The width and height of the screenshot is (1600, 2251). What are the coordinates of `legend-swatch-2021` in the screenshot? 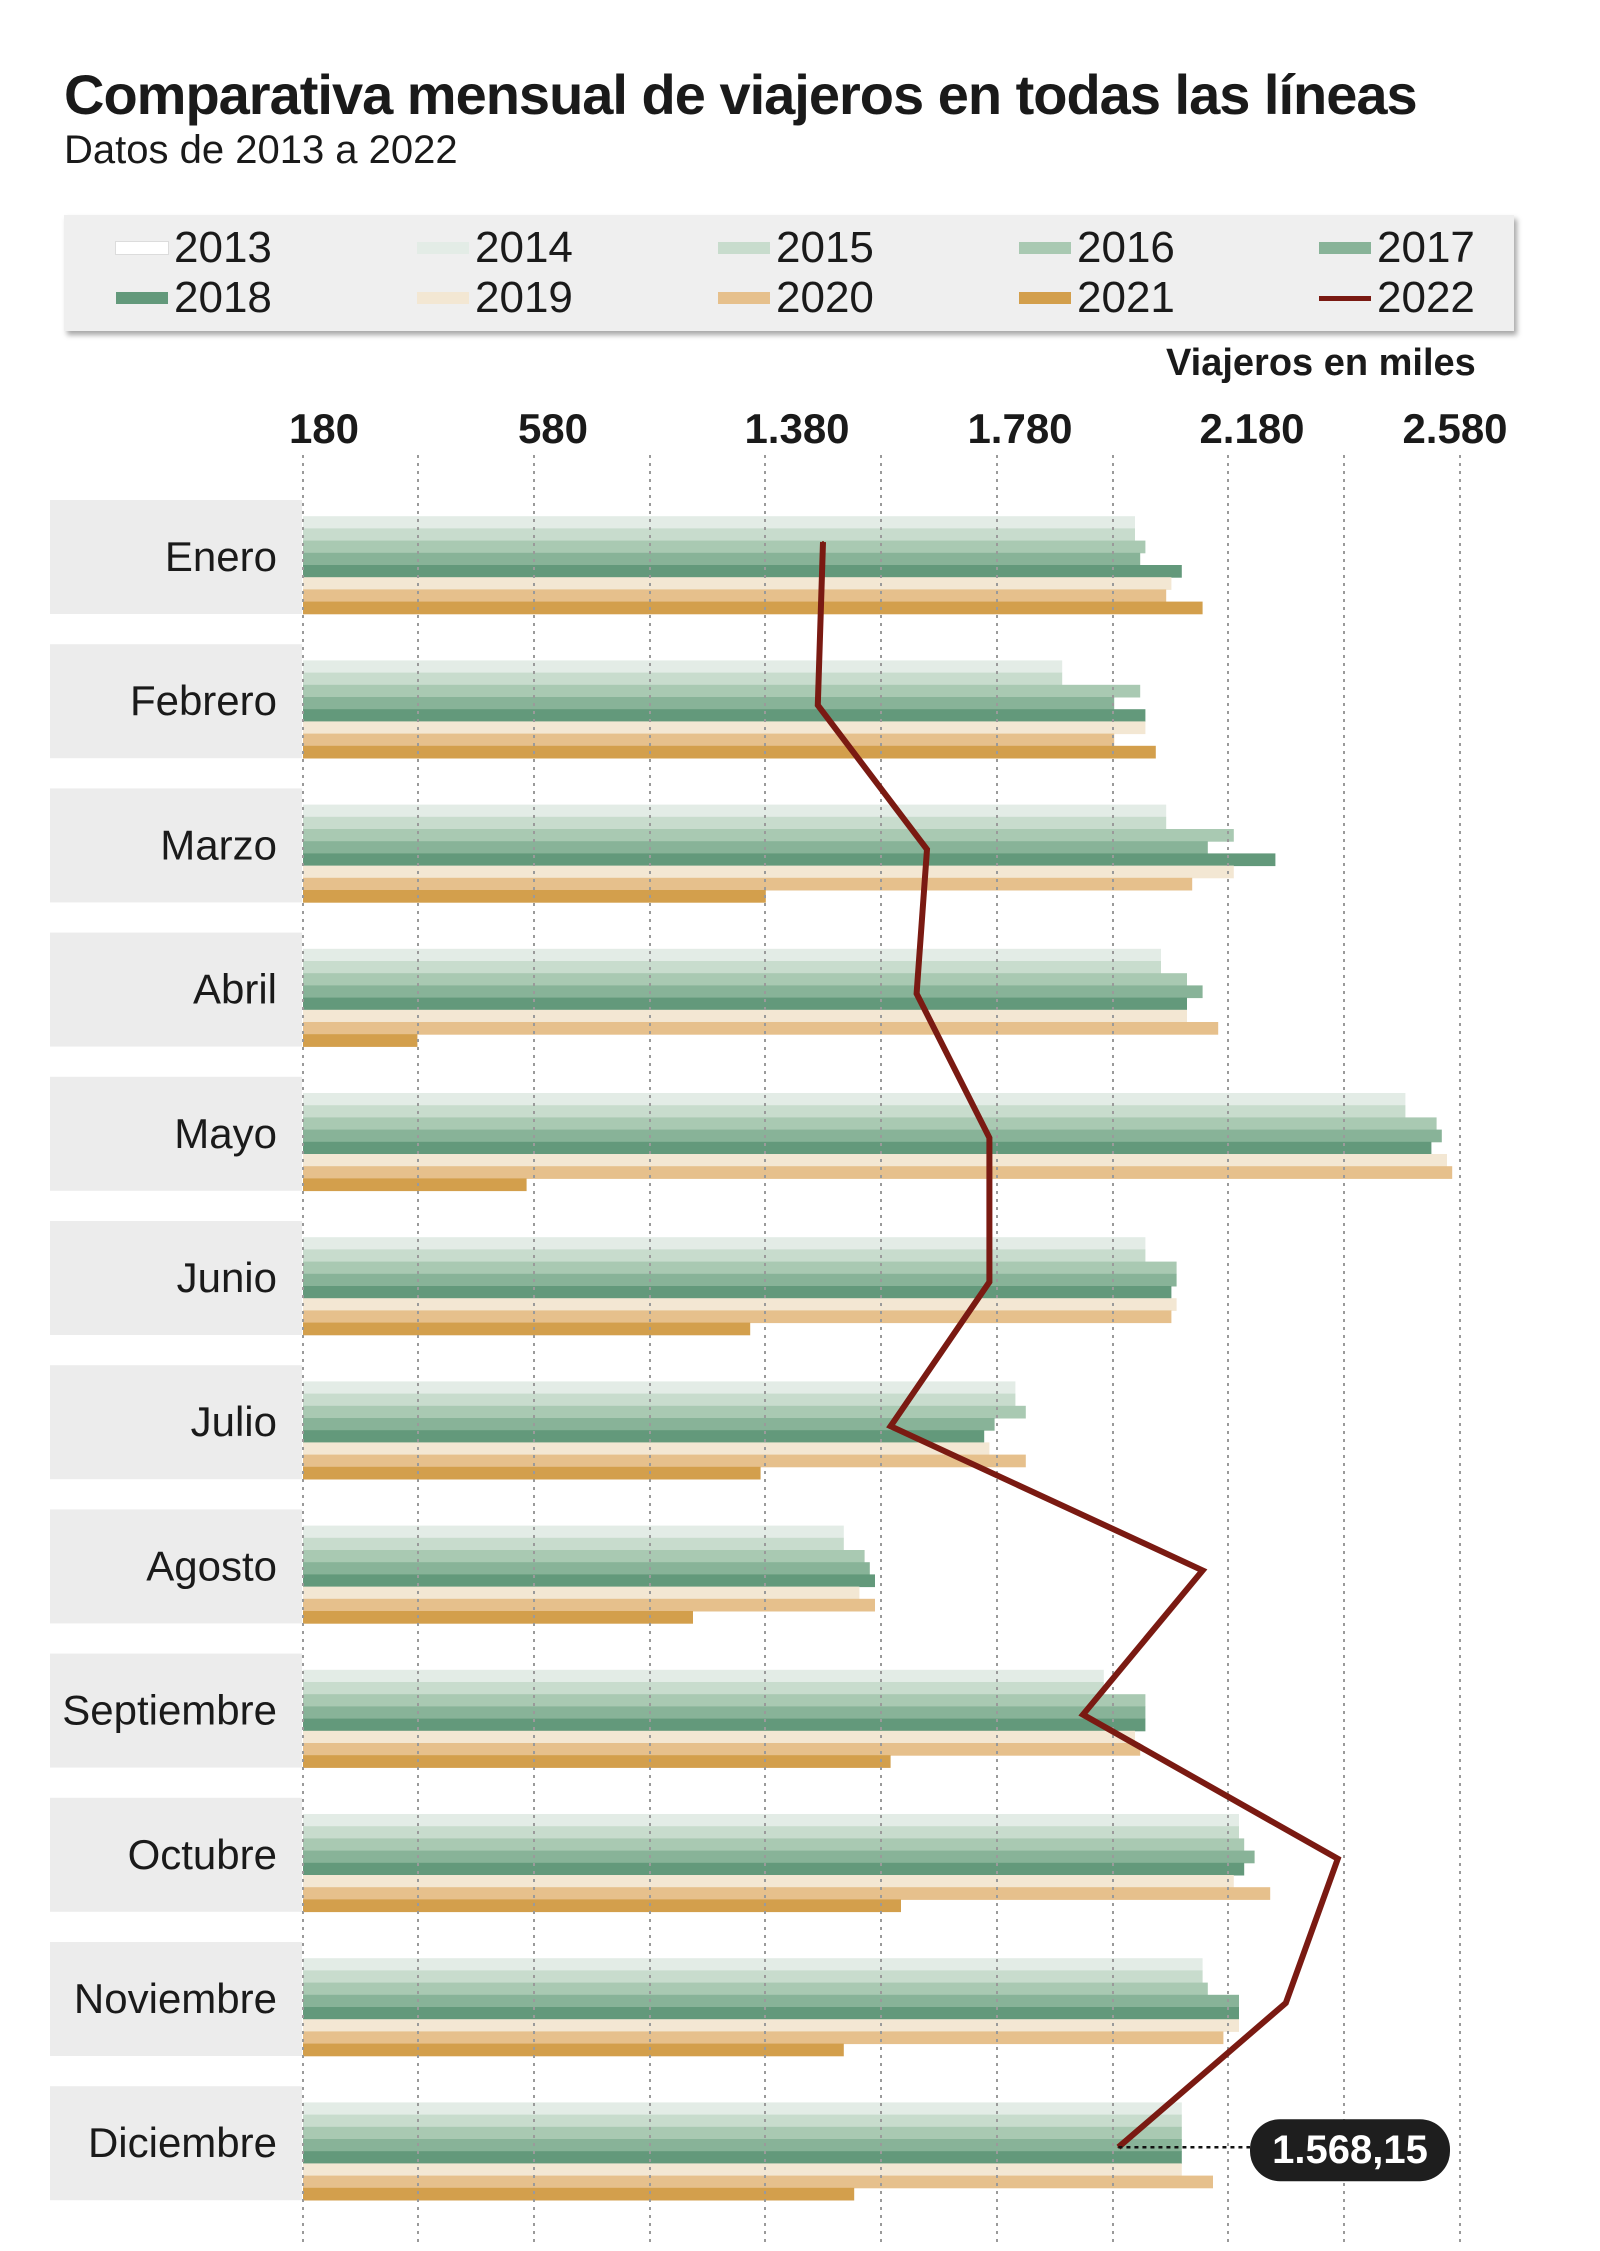 It's located at (1045, 298).